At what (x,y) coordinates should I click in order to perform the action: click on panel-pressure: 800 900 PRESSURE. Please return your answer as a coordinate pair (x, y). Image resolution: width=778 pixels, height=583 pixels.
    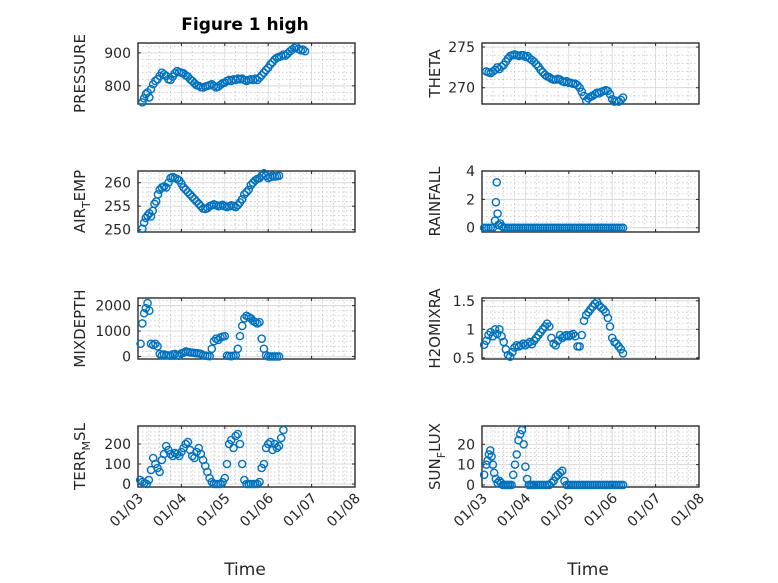
    Looking at the image, I should click on (213, 73).